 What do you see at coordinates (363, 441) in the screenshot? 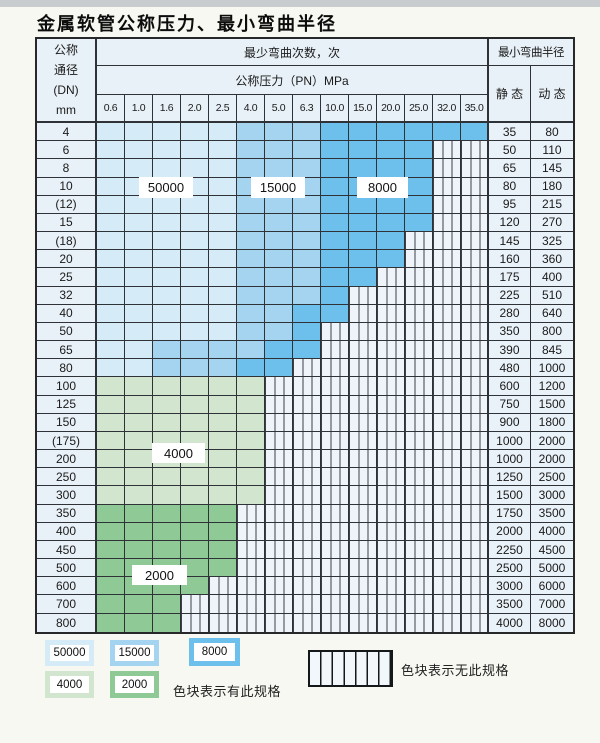
I see `cell-dn(175)-p15.0` at bounding box center [363, 441].